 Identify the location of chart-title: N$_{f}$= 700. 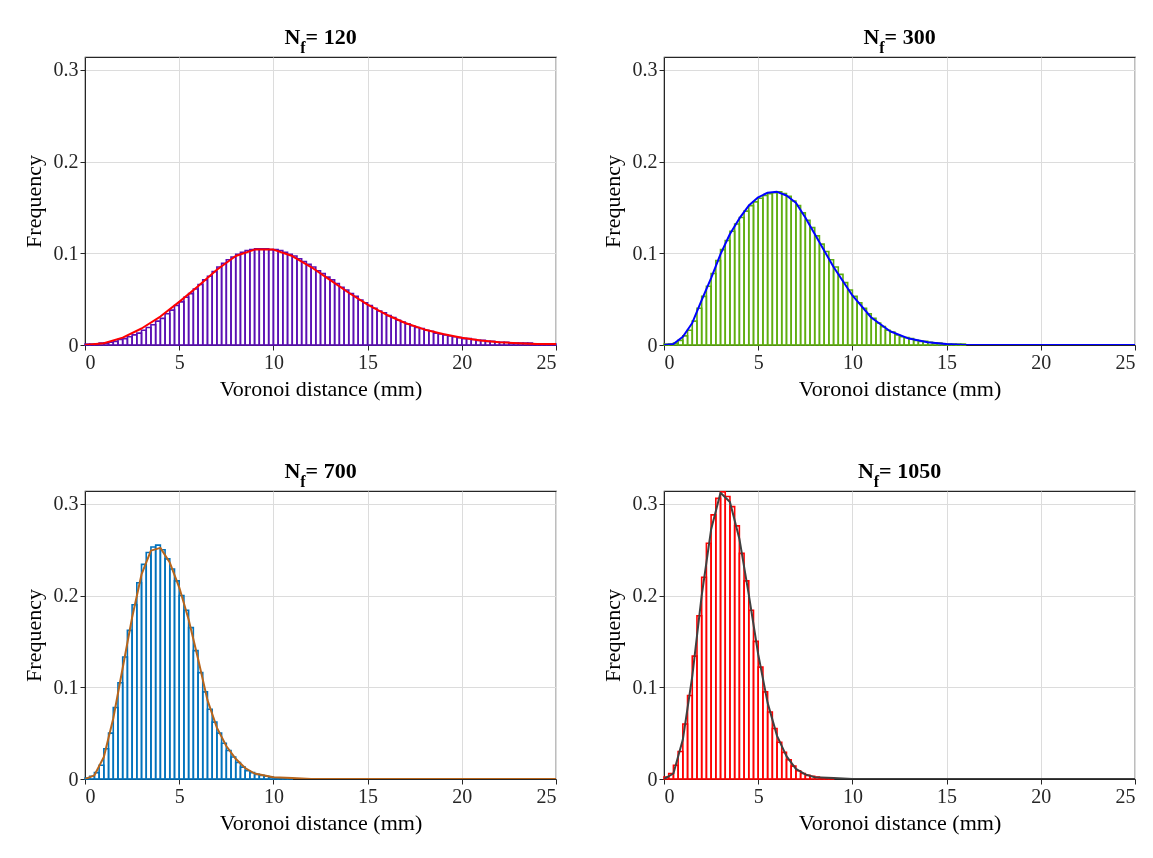
(320, 474).